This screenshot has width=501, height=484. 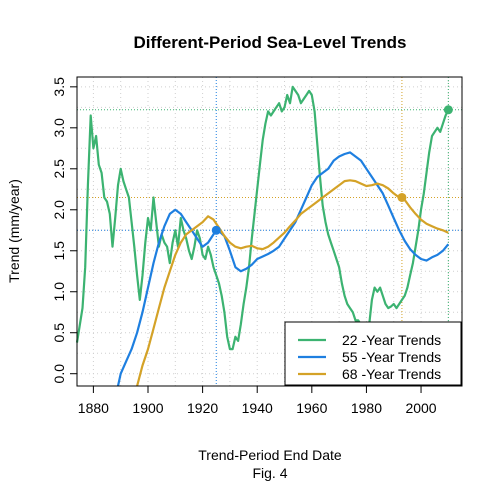 What do you see at coordinates (14, 231) in the screenshot?
I see `y-axis-label: Trend (mm/year)` at bounding box center [14, 231].